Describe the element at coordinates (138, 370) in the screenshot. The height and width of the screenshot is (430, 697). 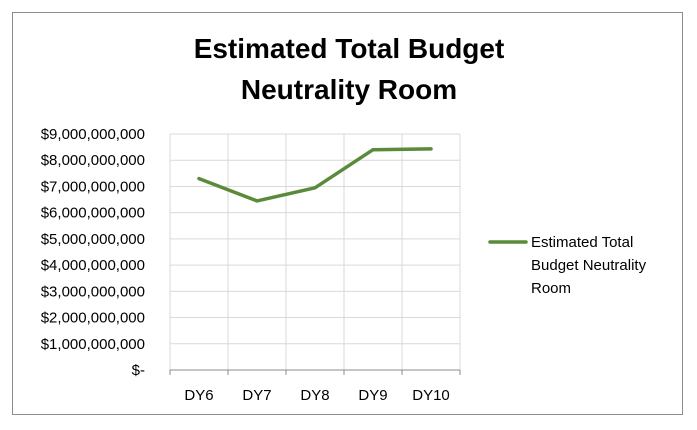
I see `y-tick-label: $-` at that location.